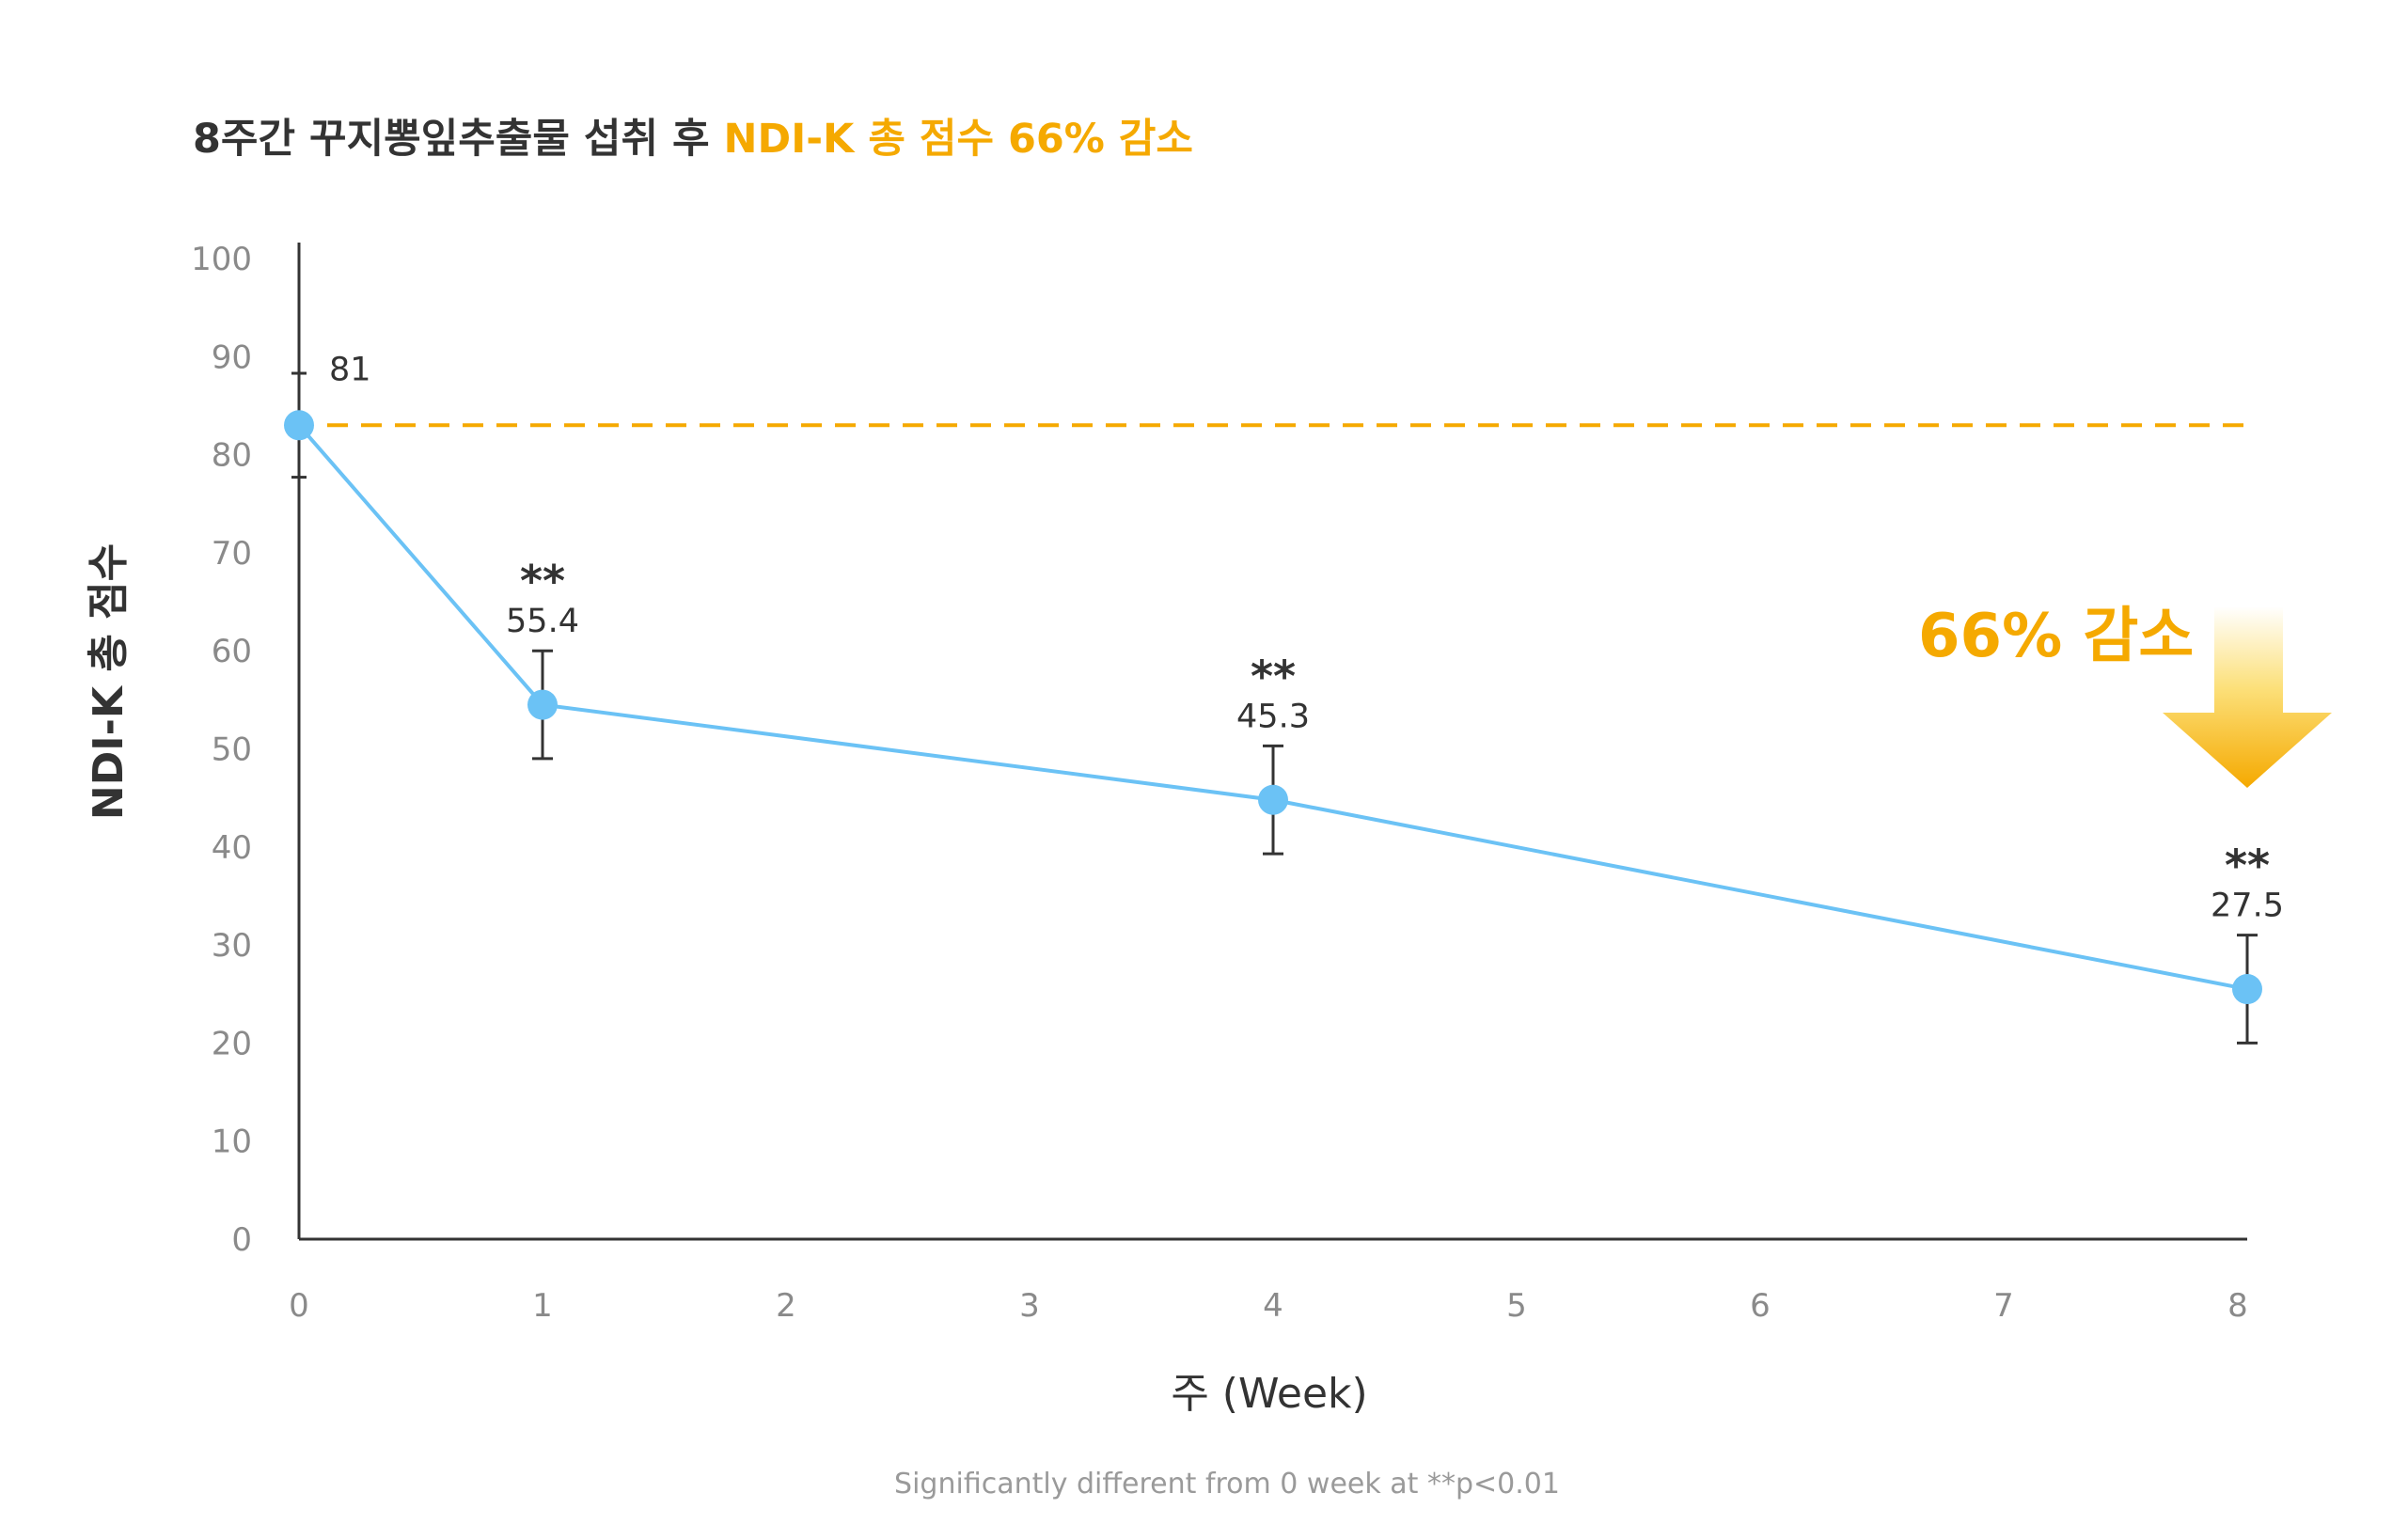 The height and width of the screenshot is (1540, 2408). What do you see at coordinates (299, 1306) in the screenshot?
I see `x-tick-label: 0` at bounding box center [299, 1306].